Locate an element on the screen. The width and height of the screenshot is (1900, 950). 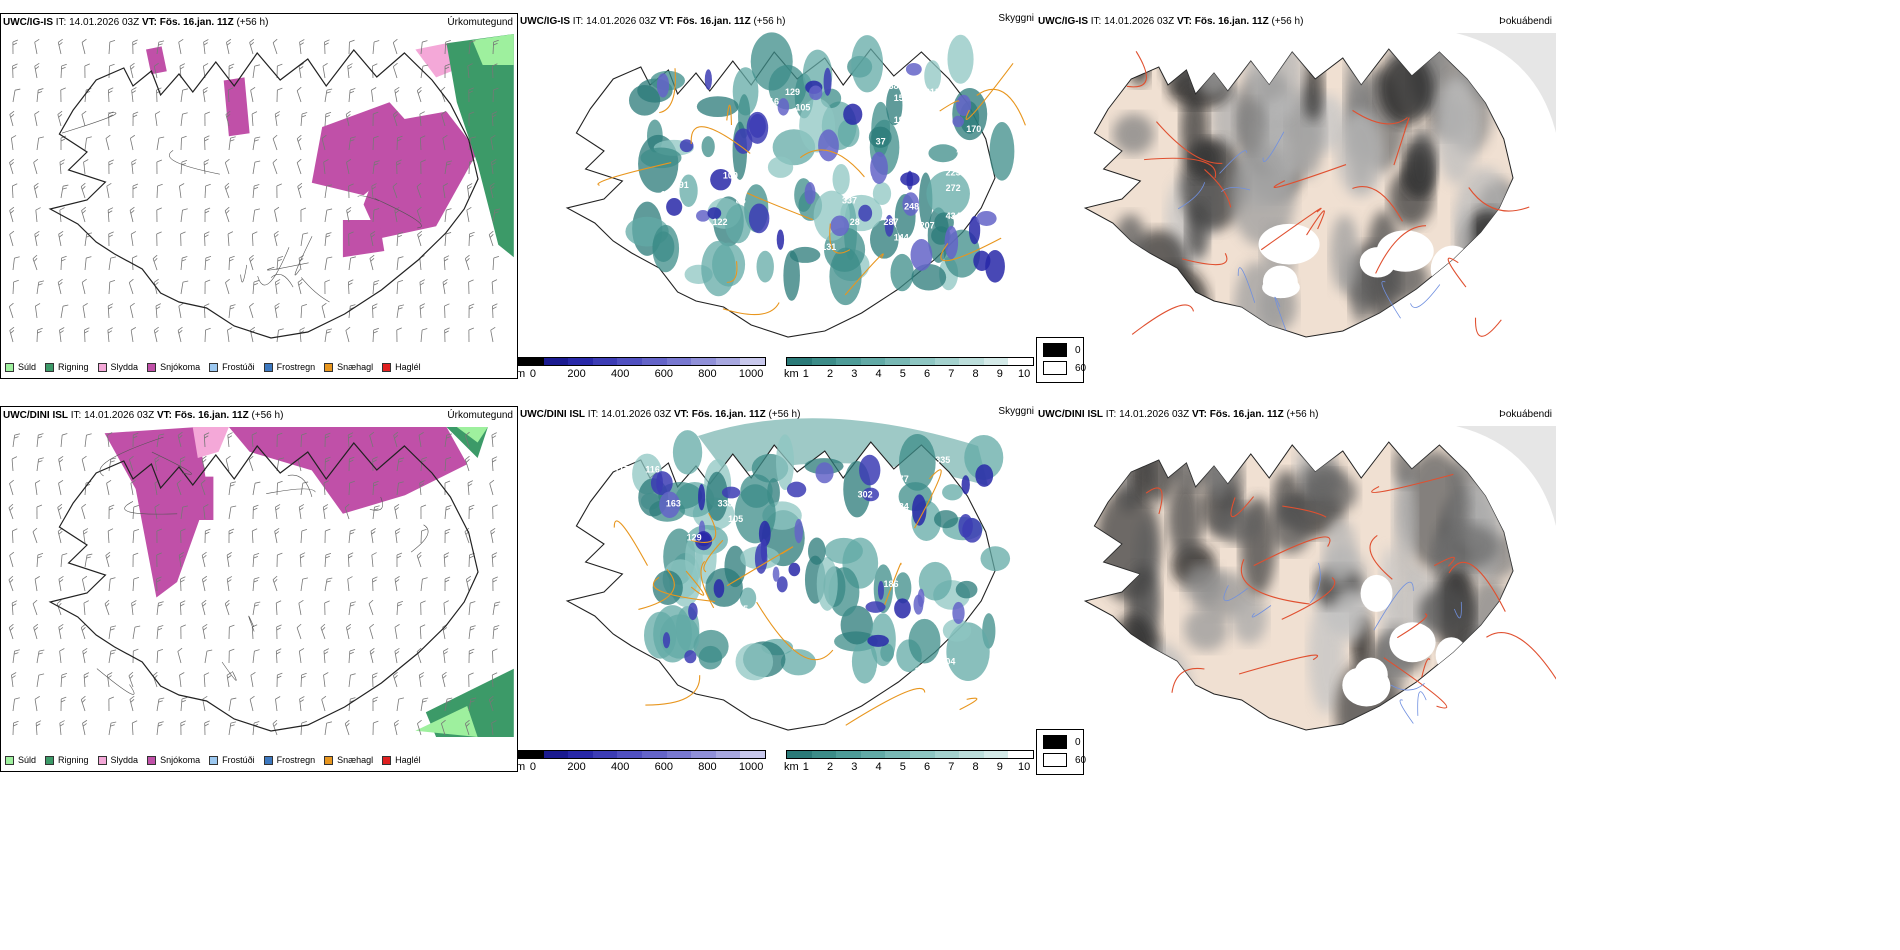
colorbar-tick-label: 2 is located at coordinates (830, 766).